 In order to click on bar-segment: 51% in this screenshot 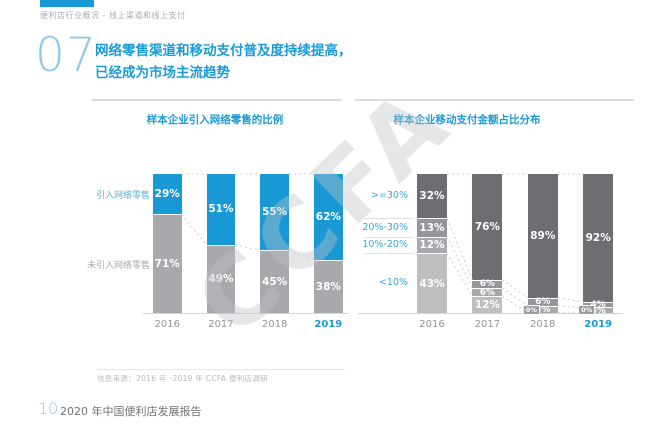, I will do `click(221, 209)`.